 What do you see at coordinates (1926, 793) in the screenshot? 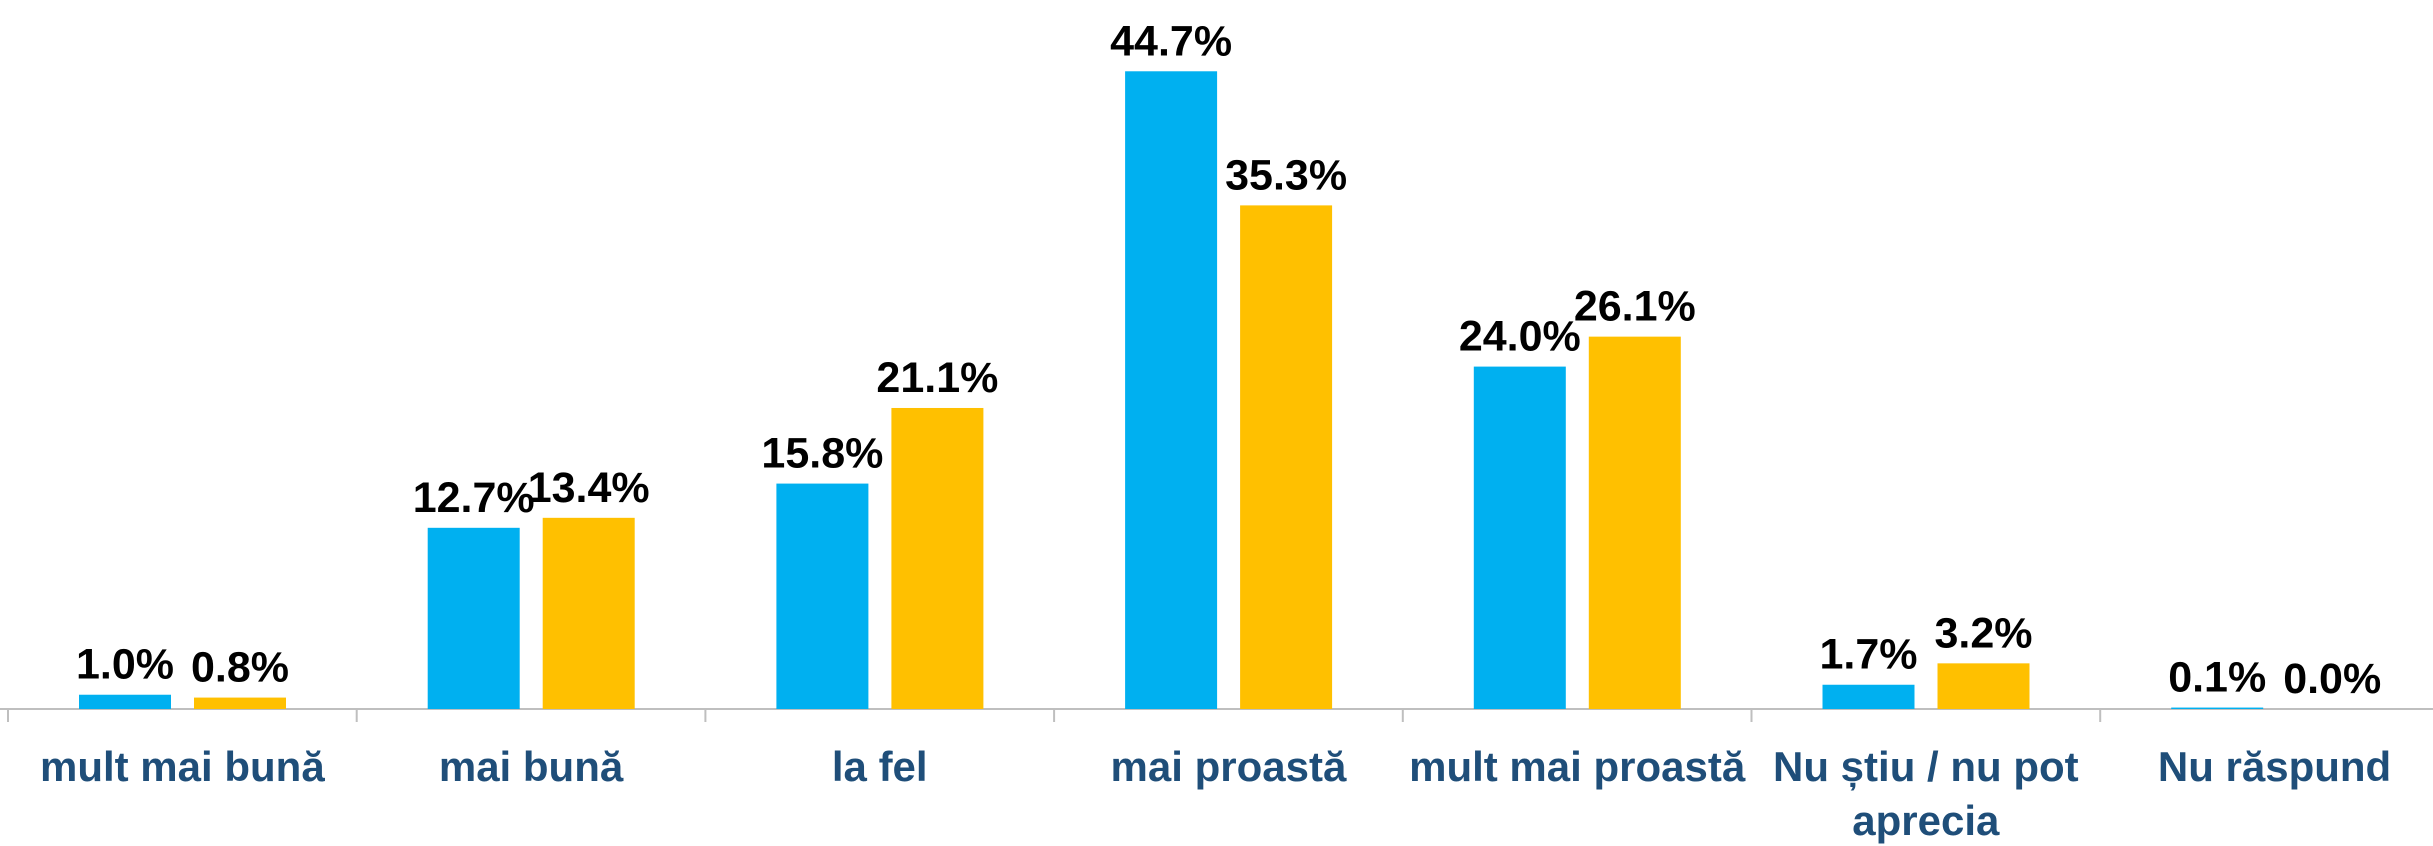
I see `x-tick-label: Nu știu / nu pot aprecia` at bounding box center [1926, 793].